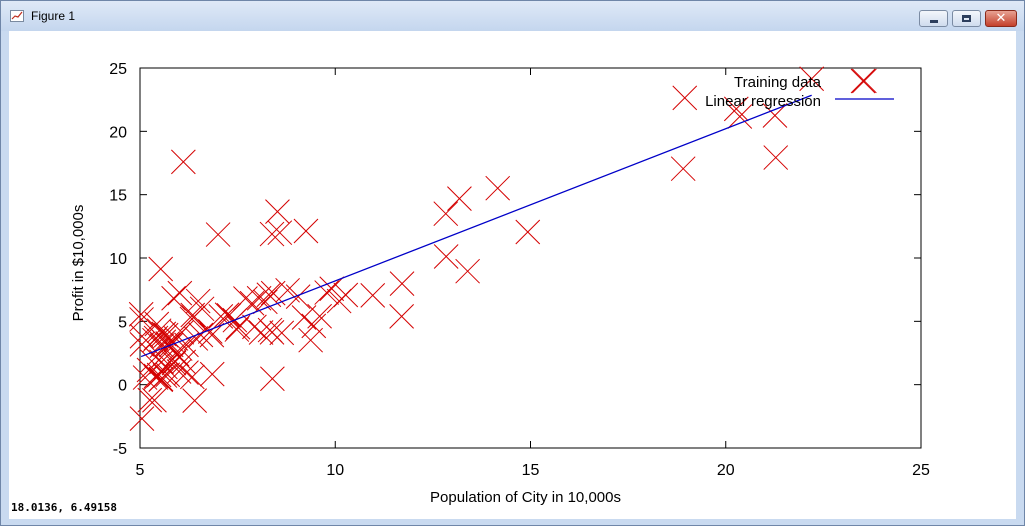 This screenshot has height=526, width=1025. What do you see at coordinates (122, 322) in the screenshot?
I see `y-tick-label: 5` at bounding box center [122, 322].